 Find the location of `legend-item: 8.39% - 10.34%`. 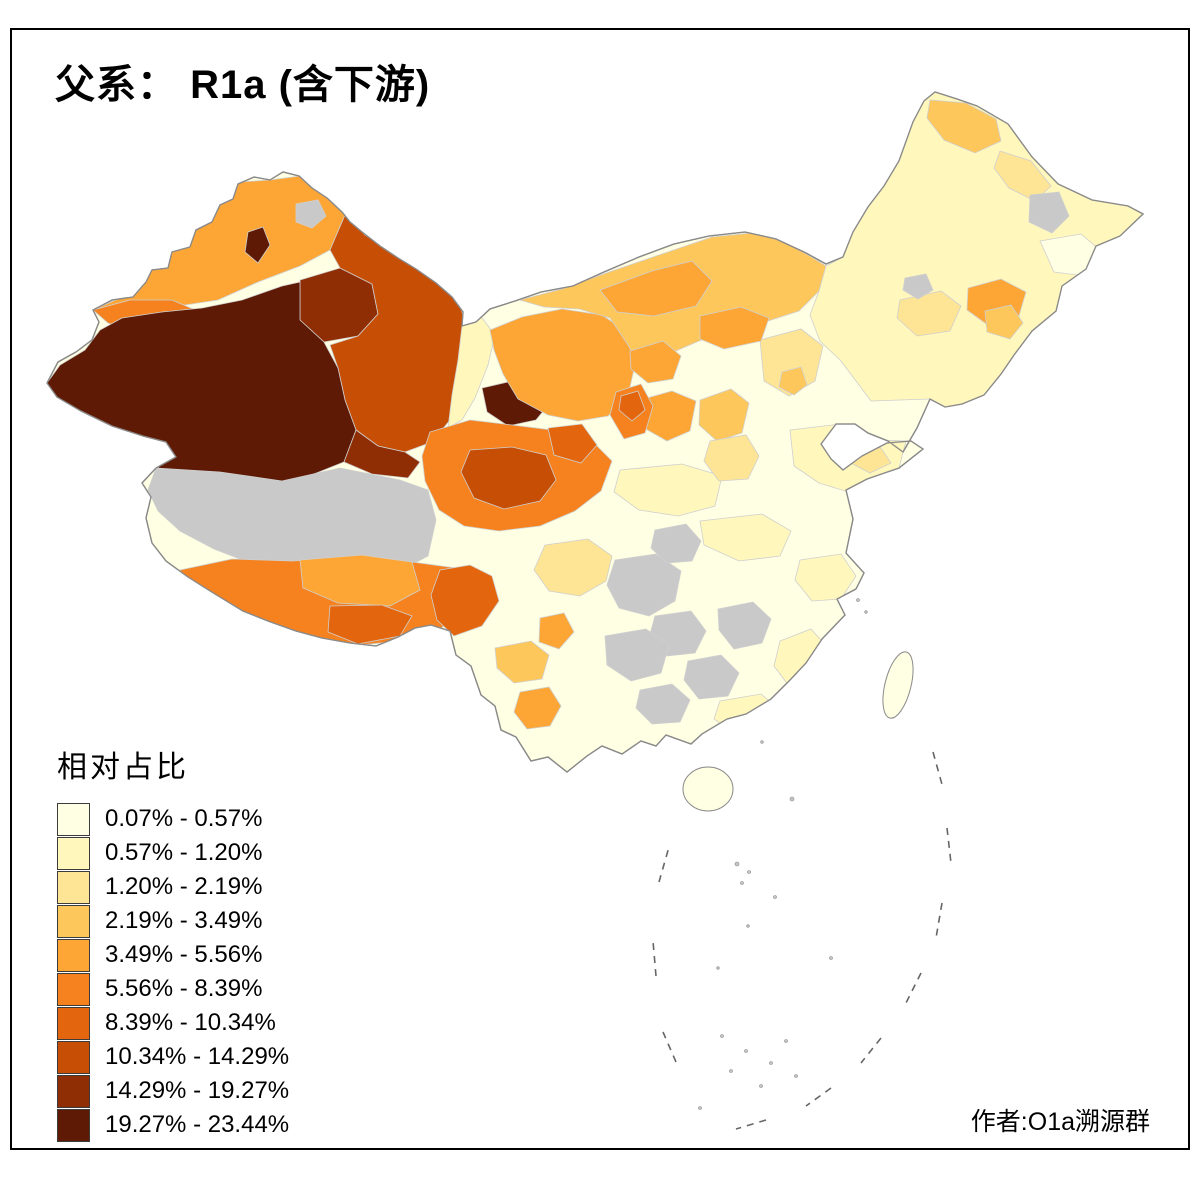

legend-item: 8.39% - 10.34% is located at coordinates (173, 1023).